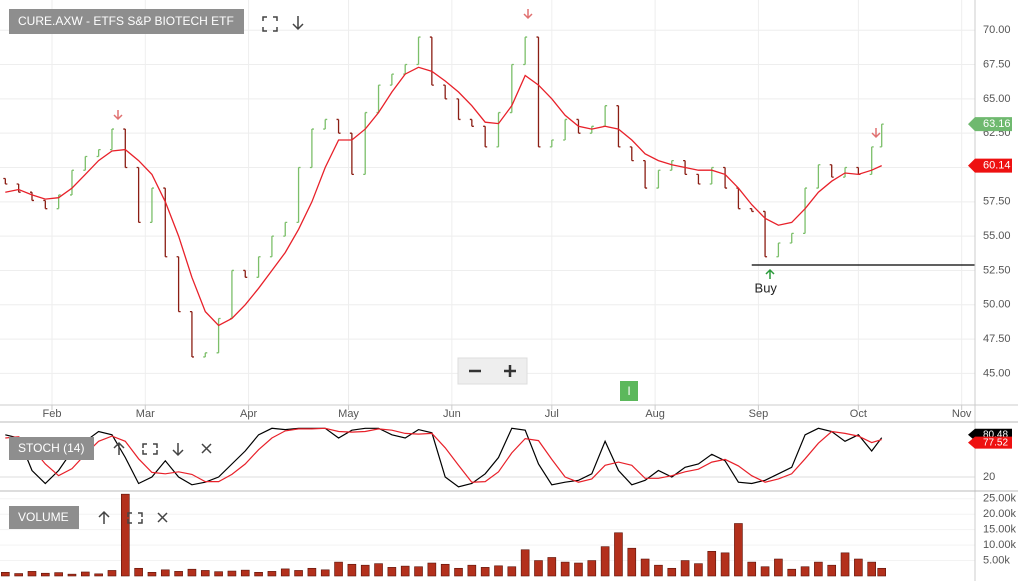  Describe the element at coordinates (997, 270) in the screenshot. I see `y-tick-label: 52.50` at that location.